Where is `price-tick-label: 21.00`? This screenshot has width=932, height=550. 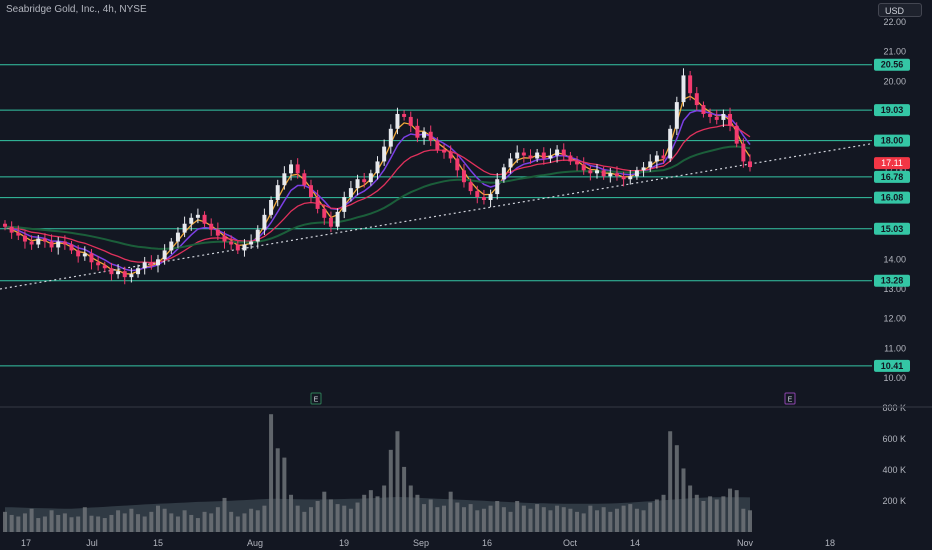
price-tick-label: 21.00 is located at coordinates (894, 52).